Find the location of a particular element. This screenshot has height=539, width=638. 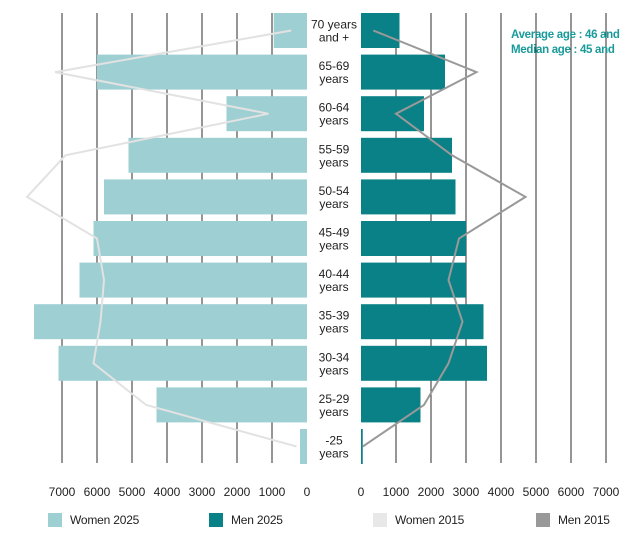

legend-item-men-2015: Men 2015 is located at coordinates (573, 520).